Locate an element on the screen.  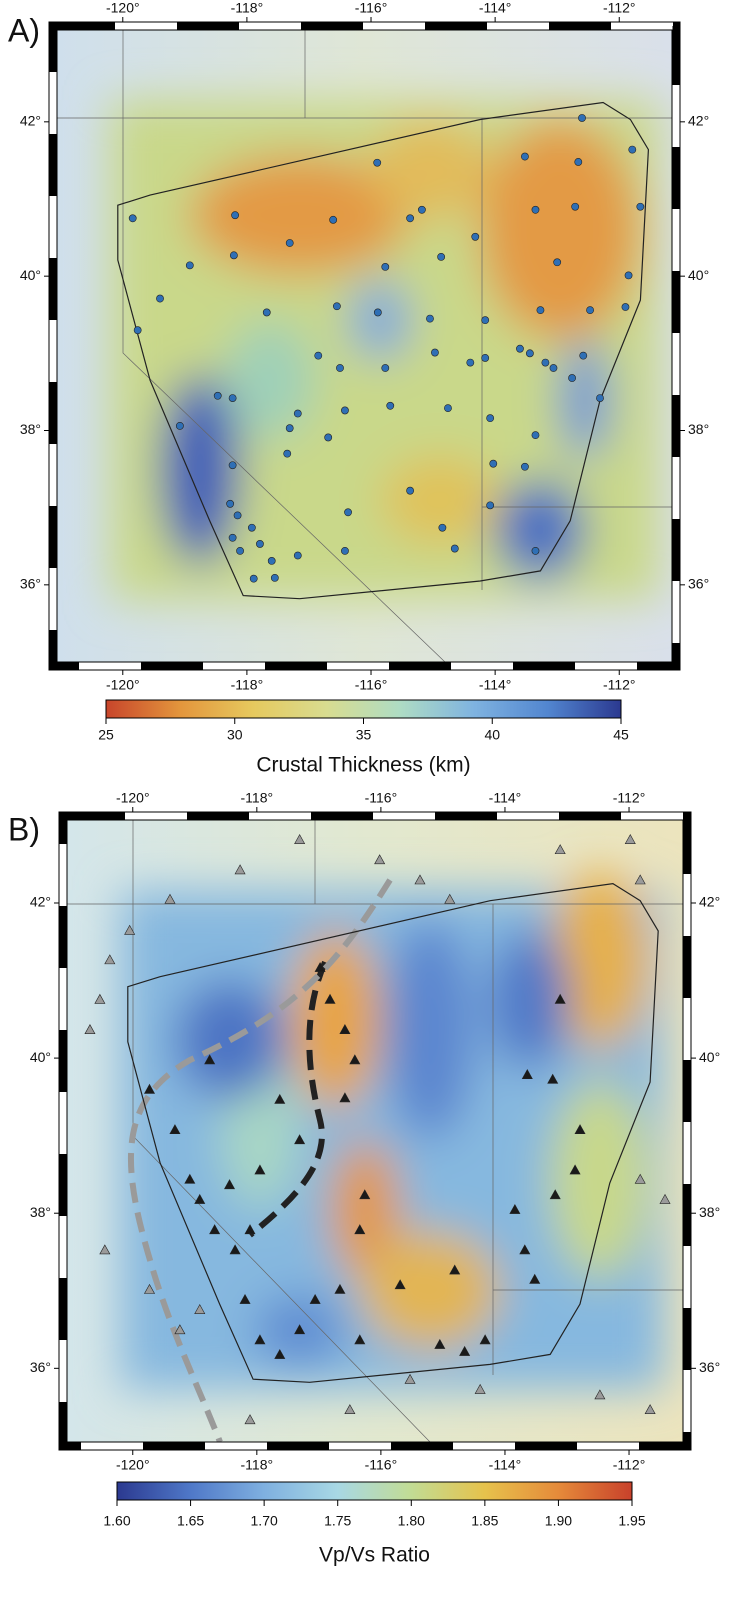
colorbar-tick-label: 30 is located at coordinates (235, 735).